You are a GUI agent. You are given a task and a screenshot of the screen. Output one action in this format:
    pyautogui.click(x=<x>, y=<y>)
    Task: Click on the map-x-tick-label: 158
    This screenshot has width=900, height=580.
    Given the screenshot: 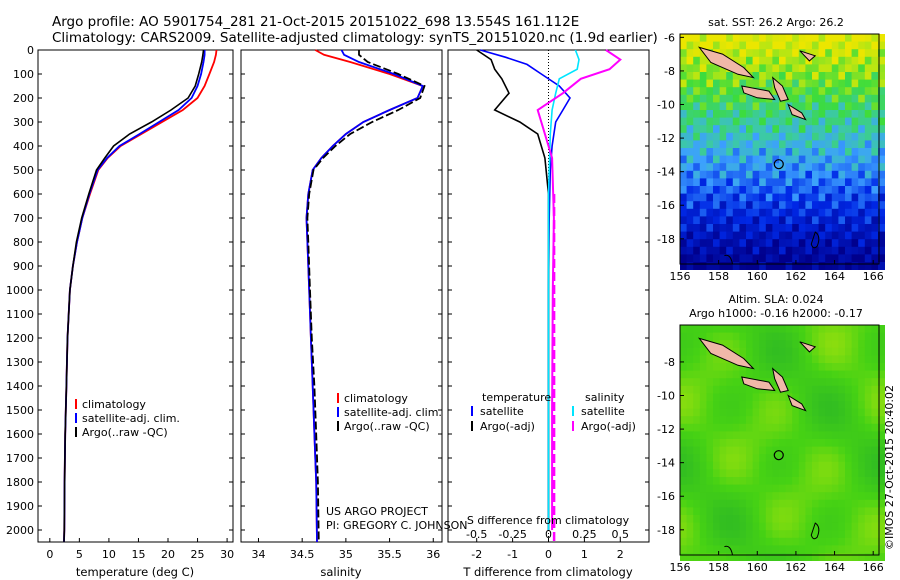 What is the action you would take?
    pyautogui.click(x=718, y=276)
    